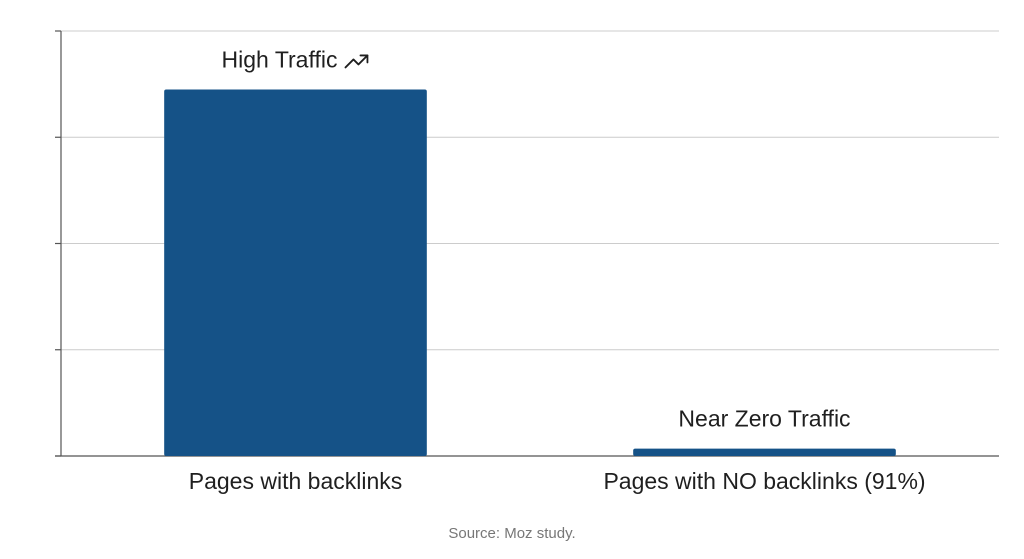 This screenshot has height=559, width=1024. Describe the element at coordinates (280, 59) in the screenshot. I see `data-label-0: High Traffic` at that location.